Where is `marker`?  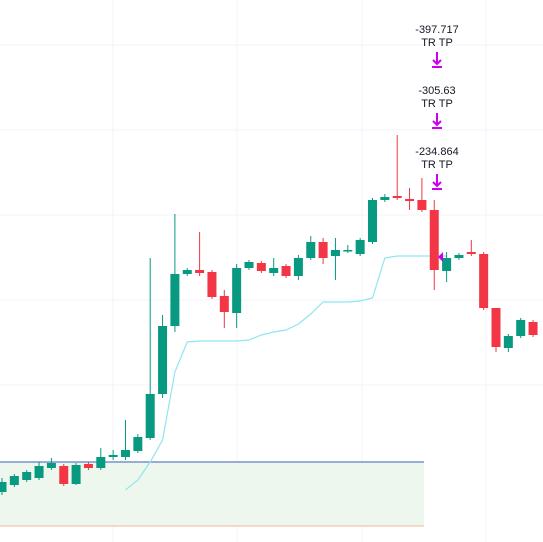
marker is located at coordinates (440, 257).